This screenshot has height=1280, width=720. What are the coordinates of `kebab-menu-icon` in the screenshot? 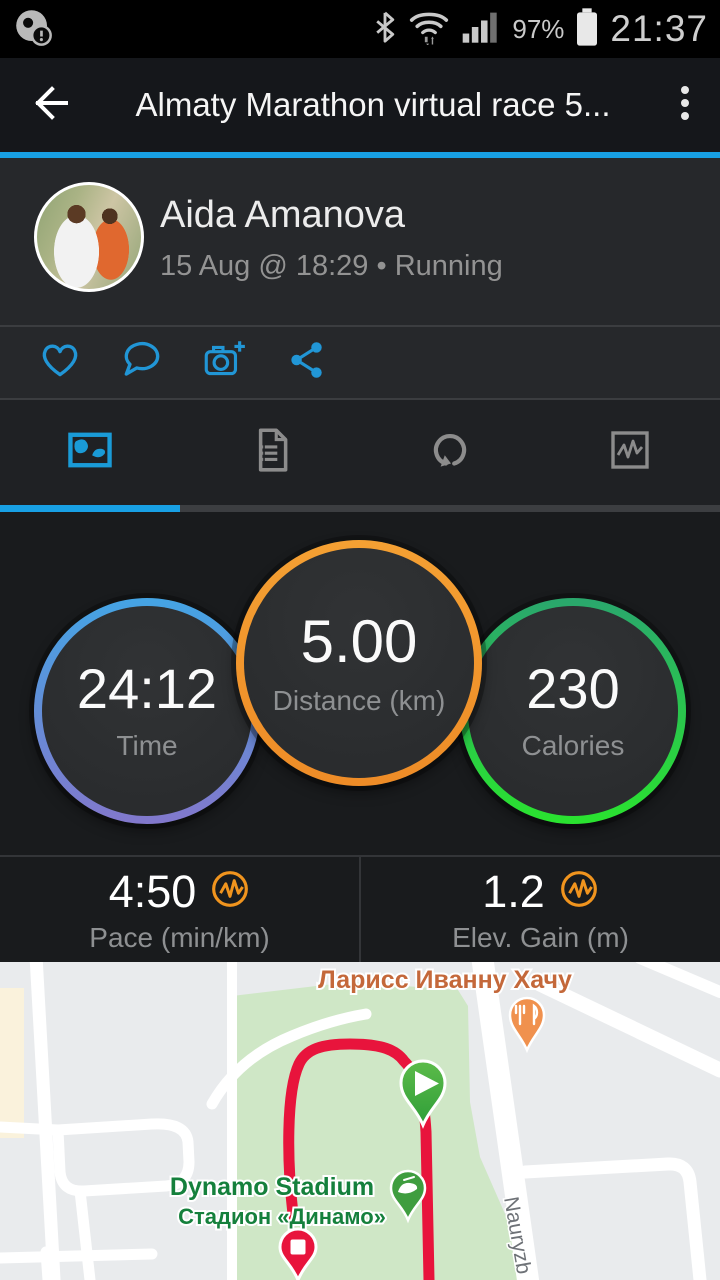 It's located at (685, 105).